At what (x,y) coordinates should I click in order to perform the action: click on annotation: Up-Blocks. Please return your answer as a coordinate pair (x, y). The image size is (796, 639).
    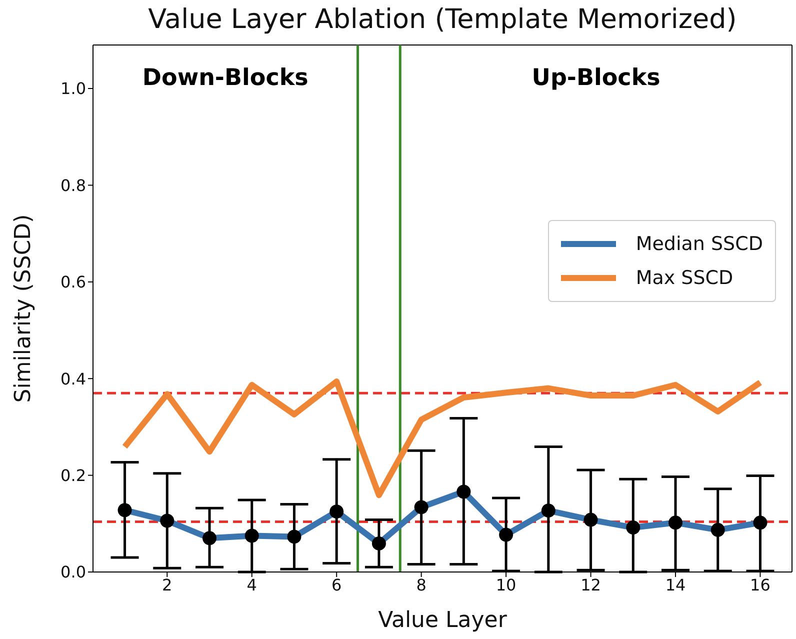
    Looking at the image, I should click on (596, 78).